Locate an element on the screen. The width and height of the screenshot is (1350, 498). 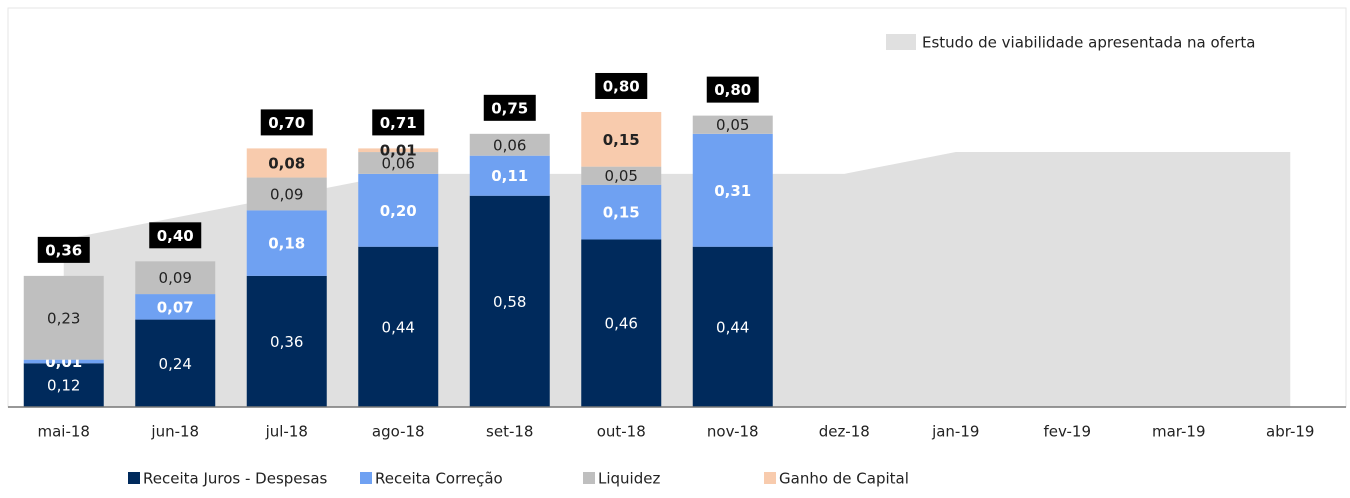
data-label: 0,36 is located at coordinates (286, 342).